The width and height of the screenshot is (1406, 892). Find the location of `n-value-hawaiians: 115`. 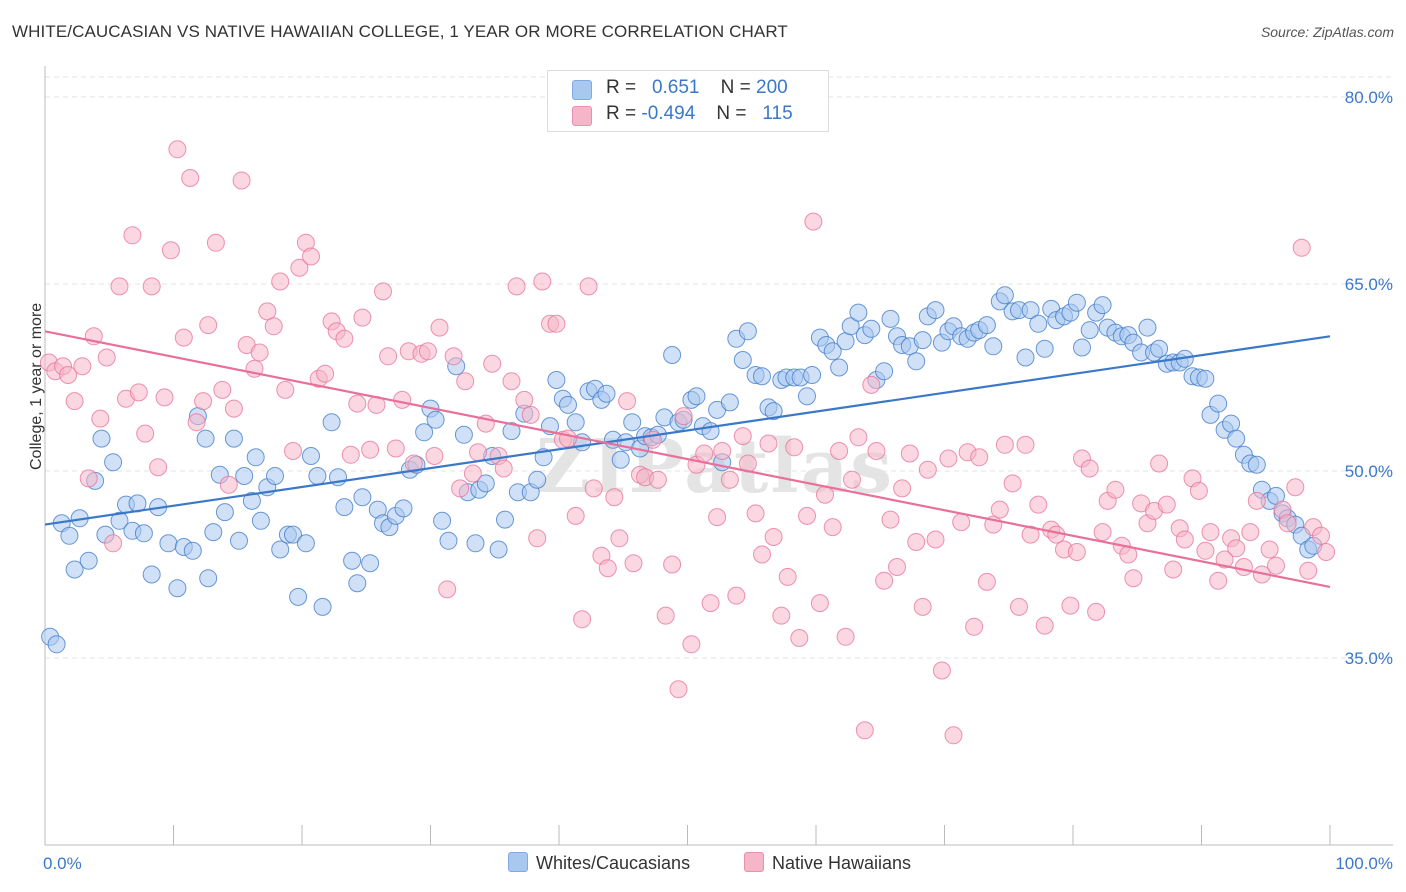

n-value-hawaiians: 115 is located at coordinates (777, 113).